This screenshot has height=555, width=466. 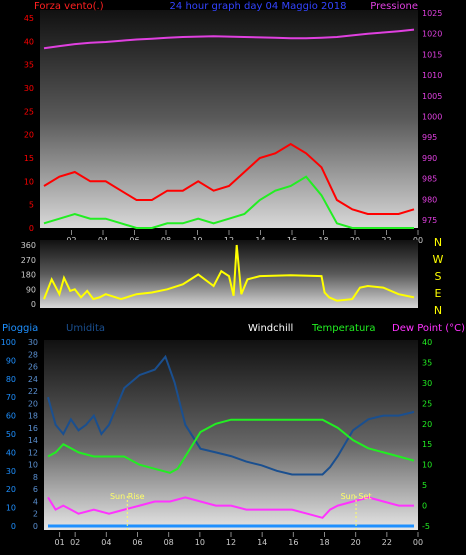 What do you see at coordinates (28, 260) in the screenshot?
I see `direction-y-tick-label: 270` at bounding box center [28, 260].